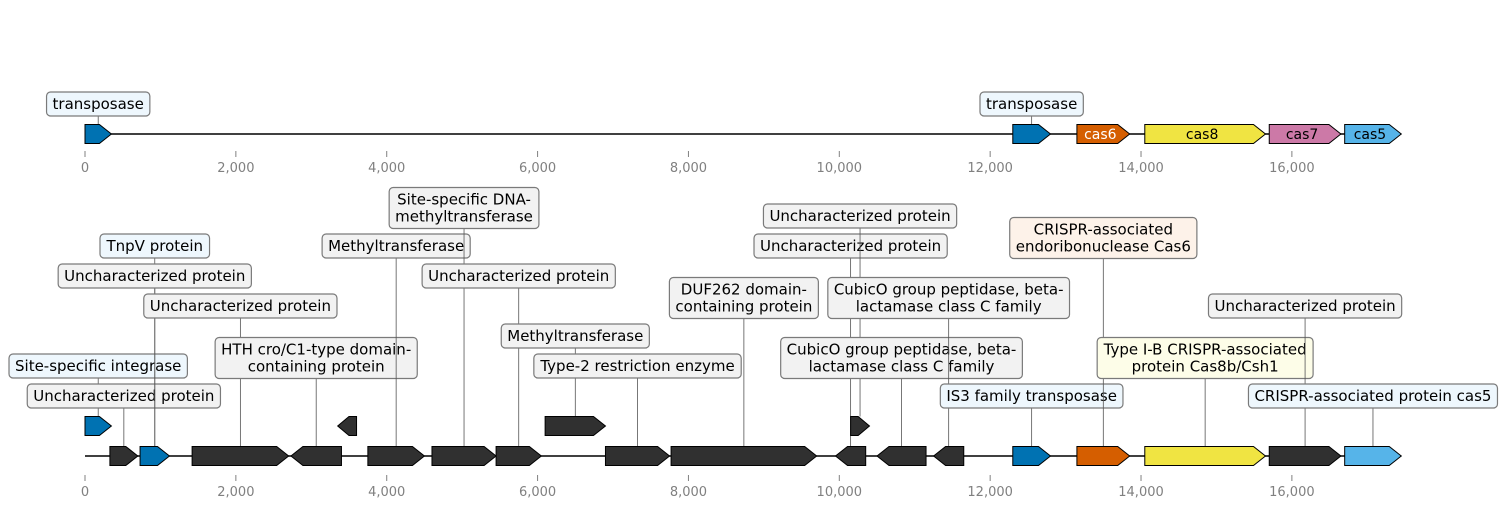 The image size is (1504, 505). I want to click on gene-name-label: cas7, so click(1302, 135).